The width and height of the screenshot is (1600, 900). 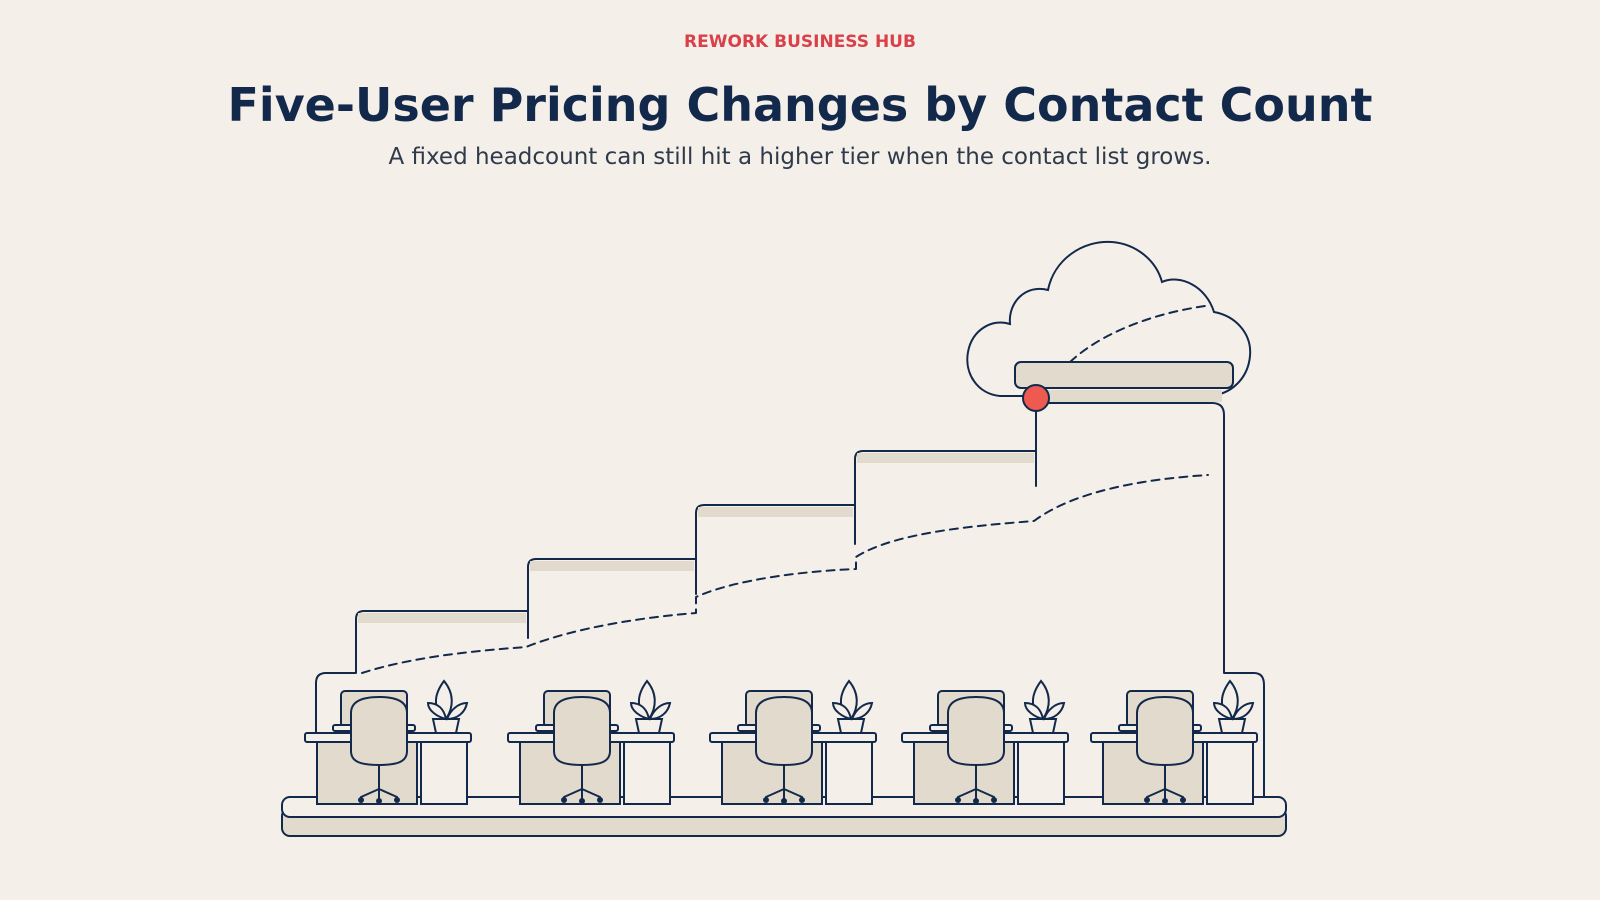 I want to click on step-risers, so click(x=782, y=544).